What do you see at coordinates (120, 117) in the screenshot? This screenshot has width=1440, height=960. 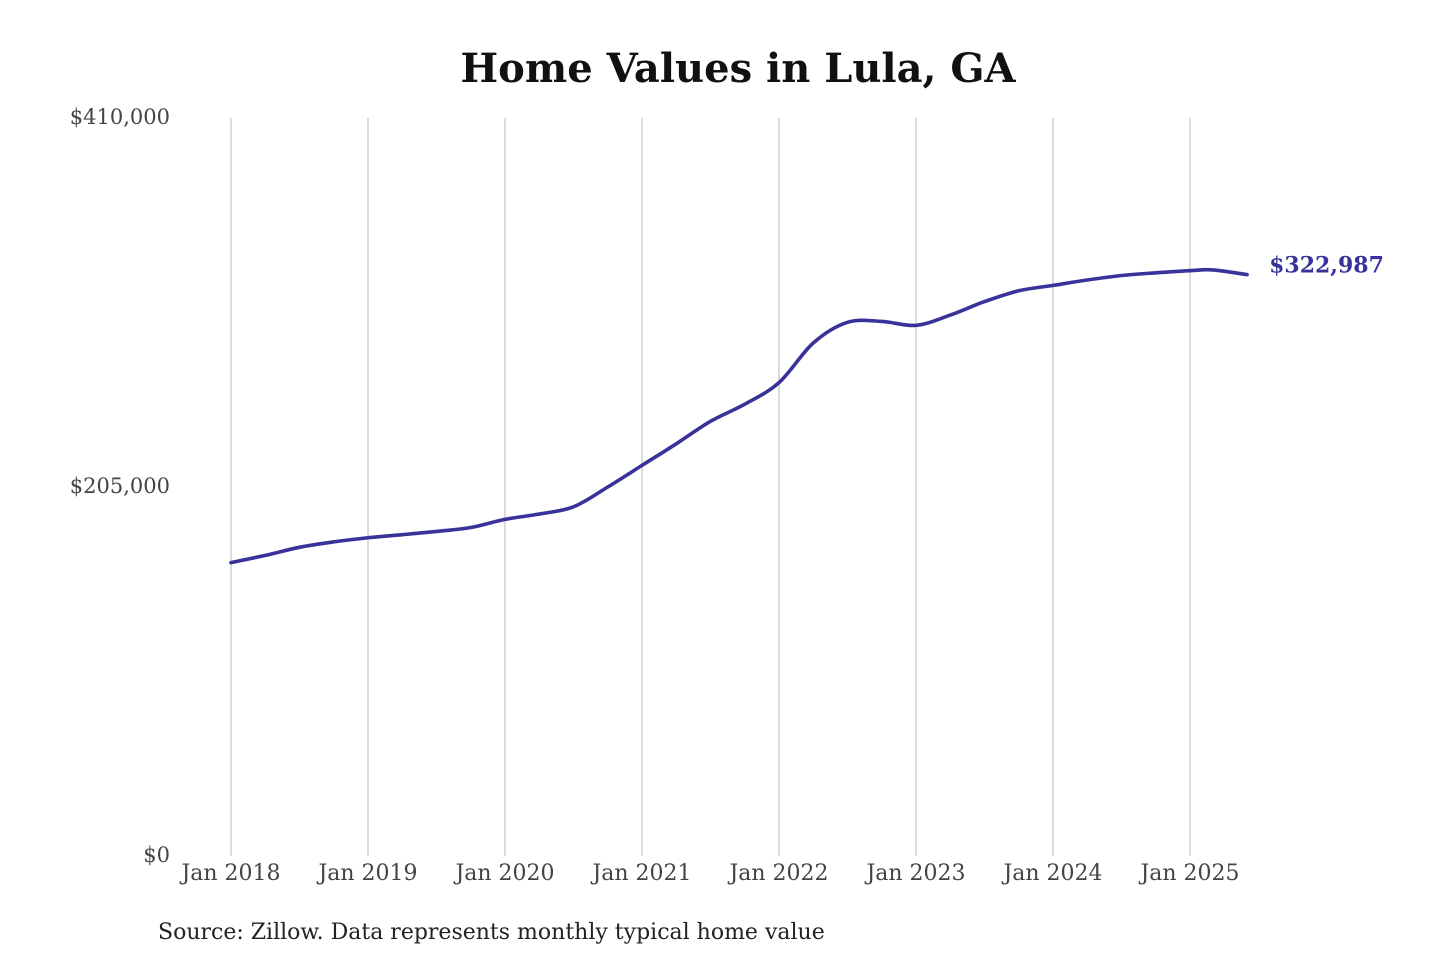 I see `y-tick-label: $410,000` at bounding box center [120, 117].